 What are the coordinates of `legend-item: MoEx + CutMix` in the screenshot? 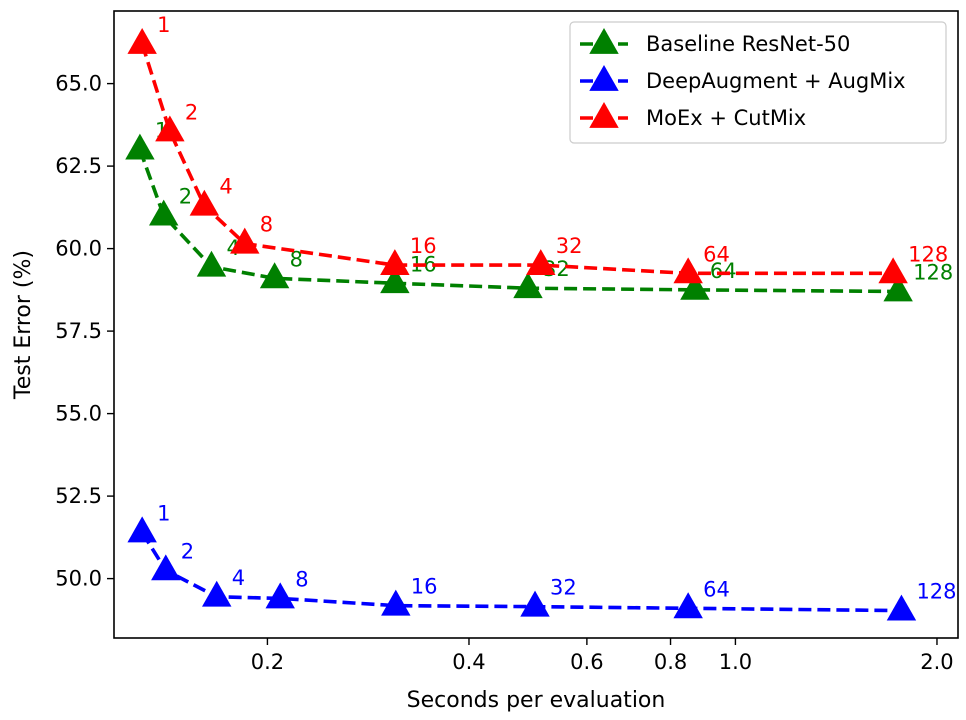 It's located at (693, 116).